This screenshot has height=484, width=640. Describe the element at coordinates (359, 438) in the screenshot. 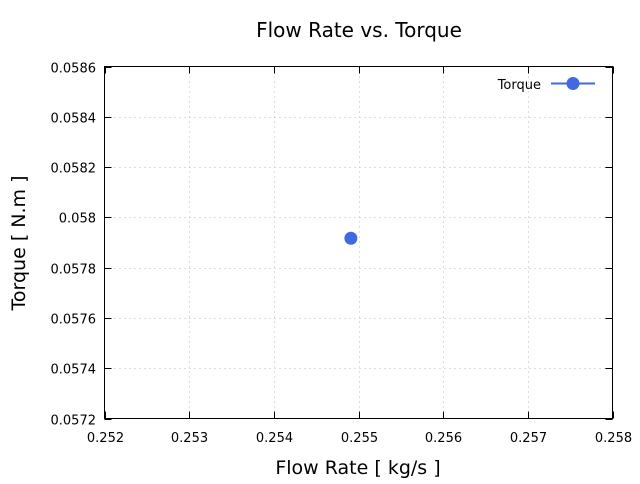

I see `x-tick-label: 0.255` at that location.